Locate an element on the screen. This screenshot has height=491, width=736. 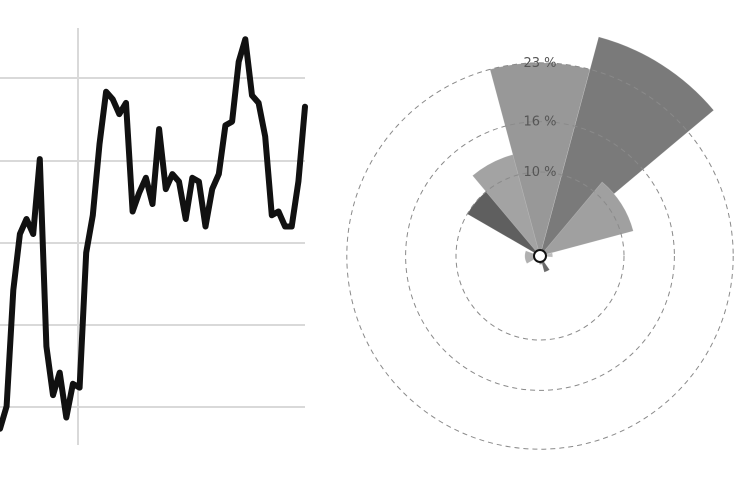
rose-ring-labels: 10 % 16 % 23 % is located at coordinates (539, 118).